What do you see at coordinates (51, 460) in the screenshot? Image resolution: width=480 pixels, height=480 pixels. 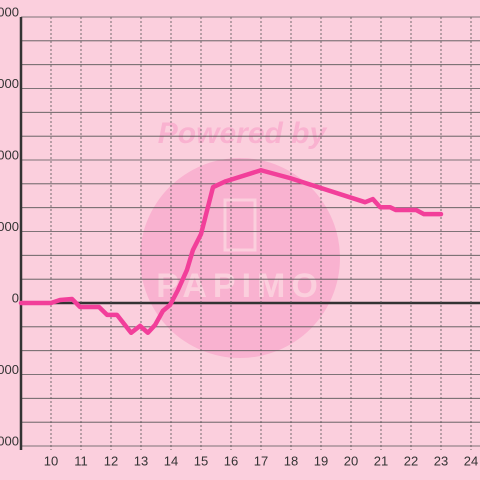 I see `x-tick-label: 10` at bounding box center [51, 460].